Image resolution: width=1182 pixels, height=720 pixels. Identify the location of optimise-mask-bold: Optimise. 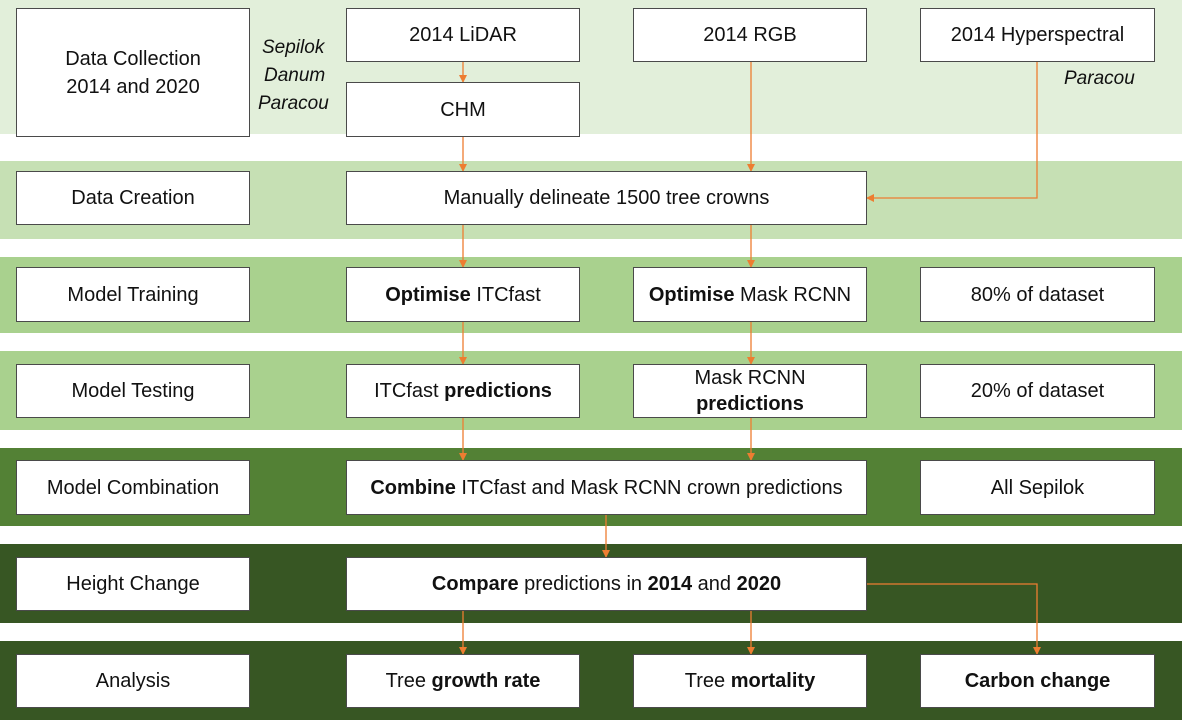
(691, 294).